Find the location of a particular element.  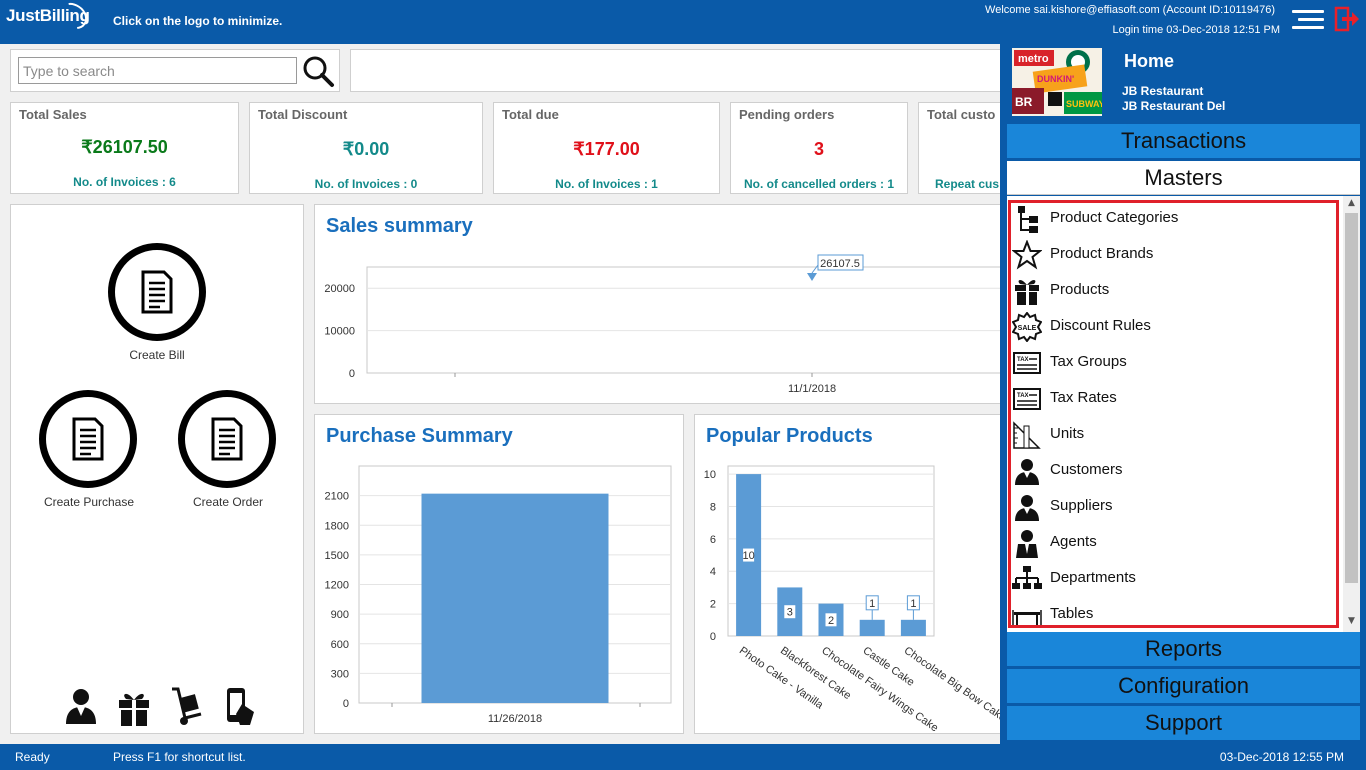

nav-reports: Reports is located at coordinates (1183, 649).